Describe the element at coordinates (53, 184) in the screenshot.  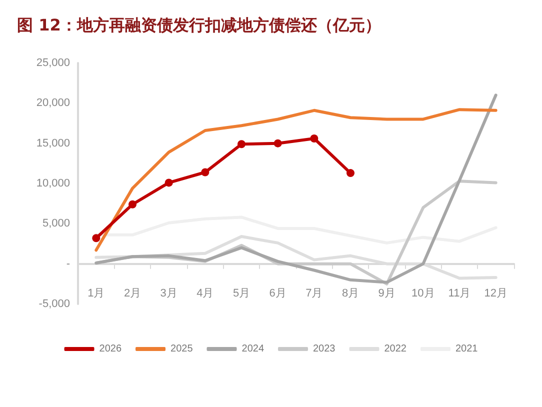
I see `y-tick-label: 10,000` at that location.